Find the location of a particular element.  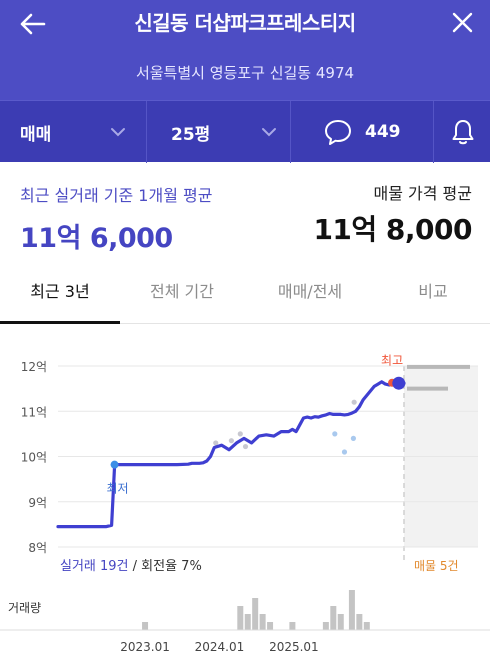

comment-count: 449 is located at coordinates (383, 132).